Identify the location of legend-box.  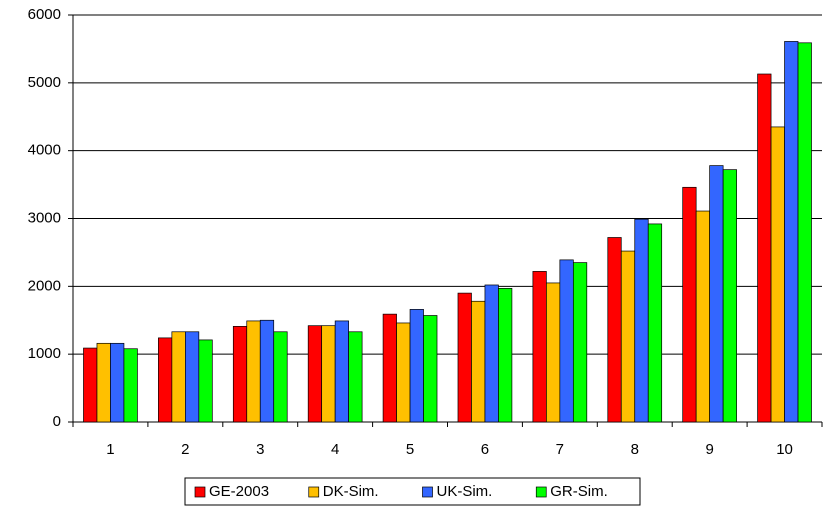
(412, 491).